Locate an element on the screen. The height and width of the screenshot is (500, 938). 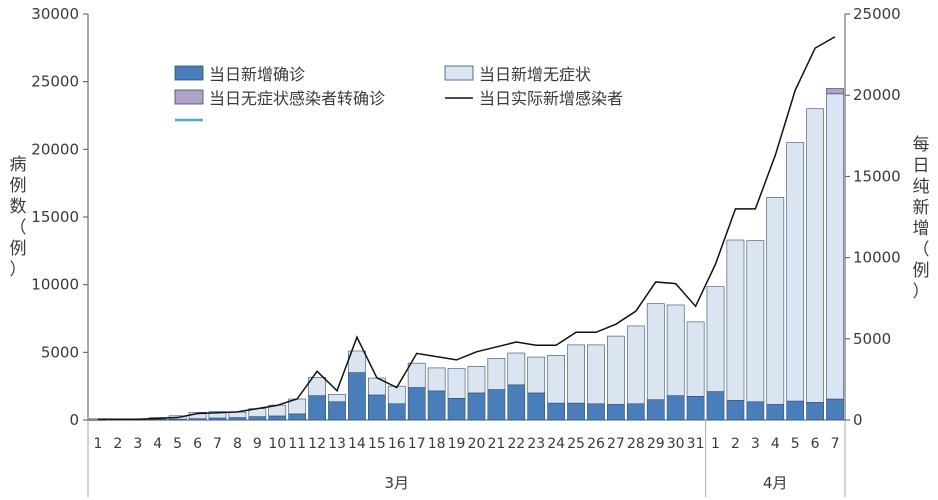
x-tick-label: 27 is located at coordinates (616, 444).